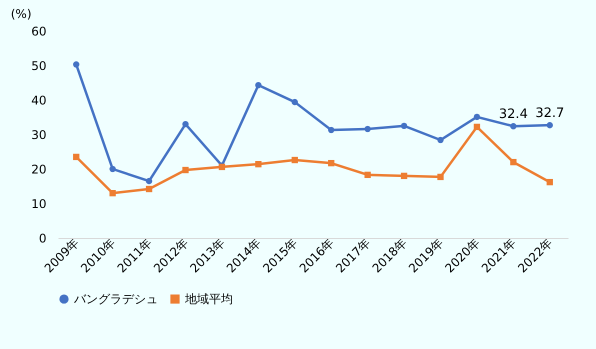  Describe the element at coordinates (38, 135) in the screenshot. I see `y-tick-label: 30` at that location.